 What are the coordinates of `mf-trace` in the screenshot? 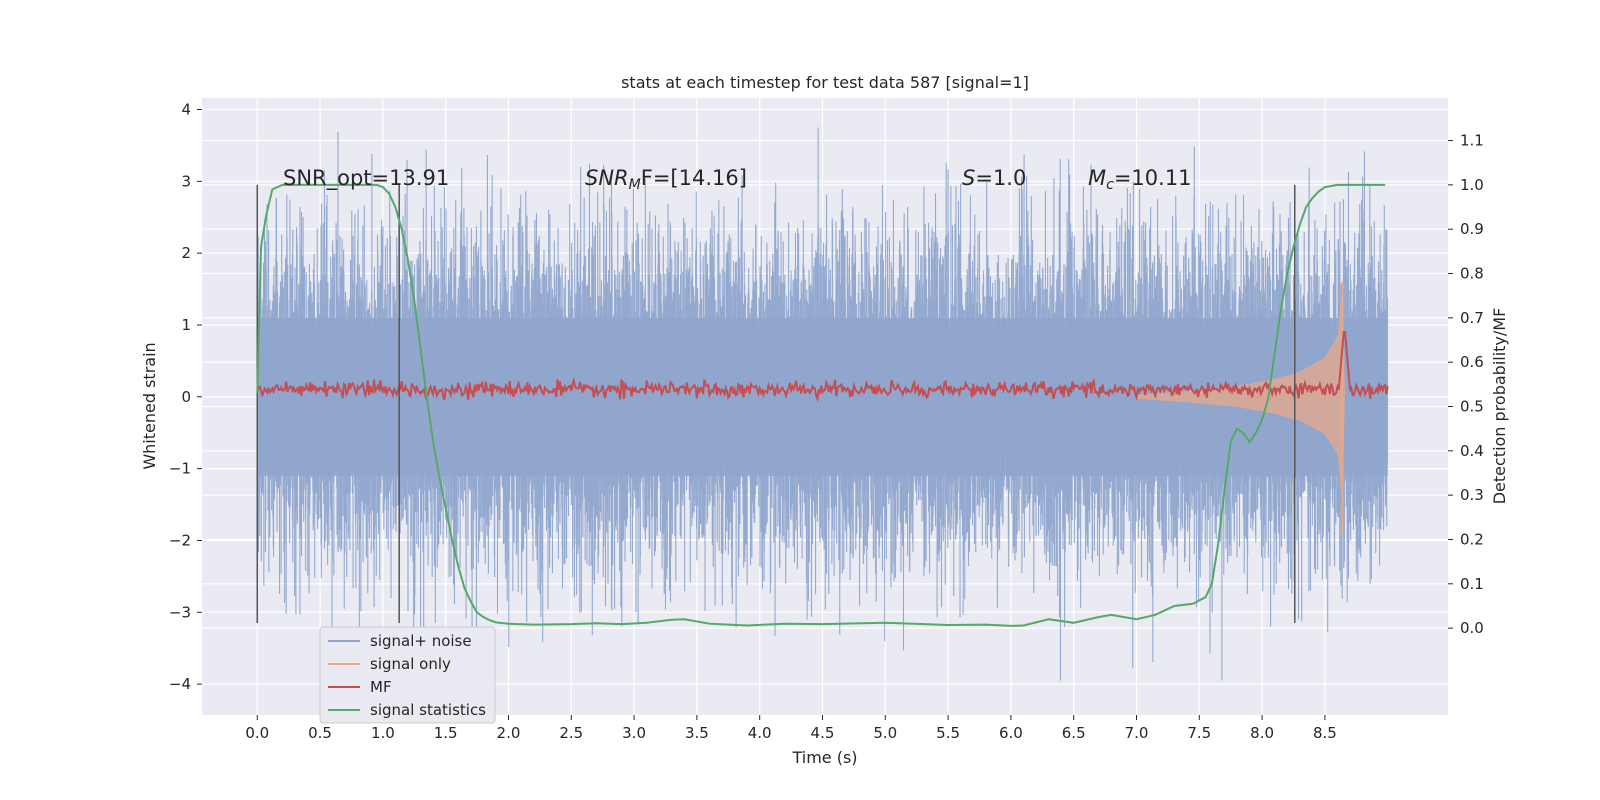 It's located at (822, 367).